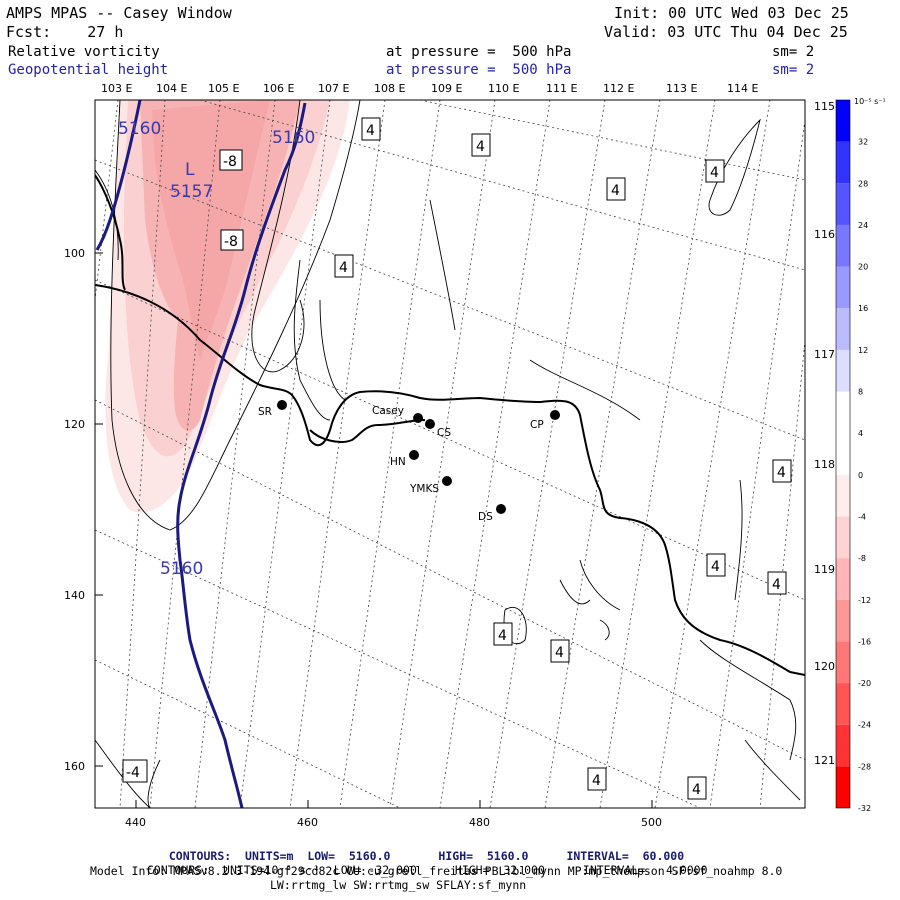 Image resolution: width=900 pixels, height=900 pixels. Describe the element at coordinates (389, 88) in the screenshot. I see `svg-text: 108 E` at that location.